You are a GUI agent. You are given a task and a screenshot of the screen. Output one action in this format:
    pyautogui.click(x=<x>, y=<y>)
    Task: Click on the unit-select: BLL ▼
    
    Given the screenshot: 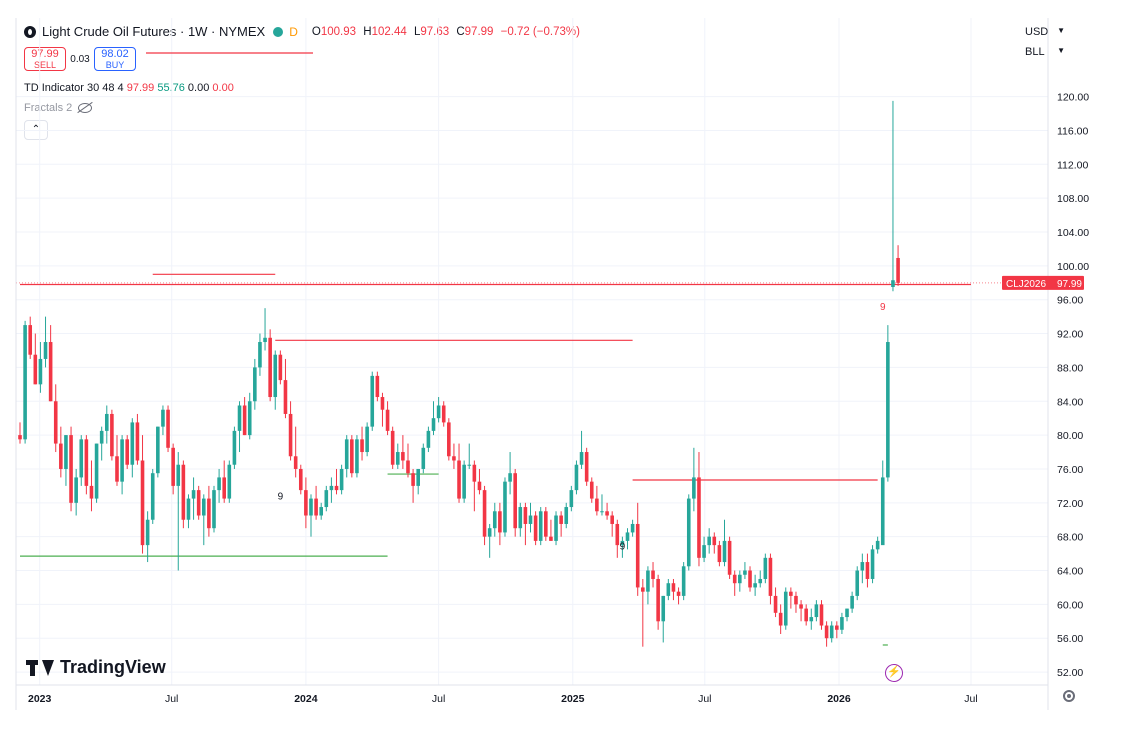 What is the action you would take?
    pyautogui.click(x=1045, y=52)
    